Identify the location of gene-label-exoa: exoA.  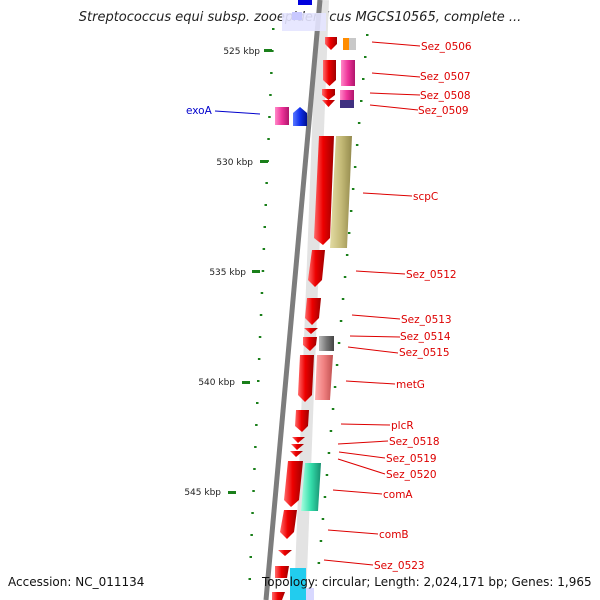
(199, 111).